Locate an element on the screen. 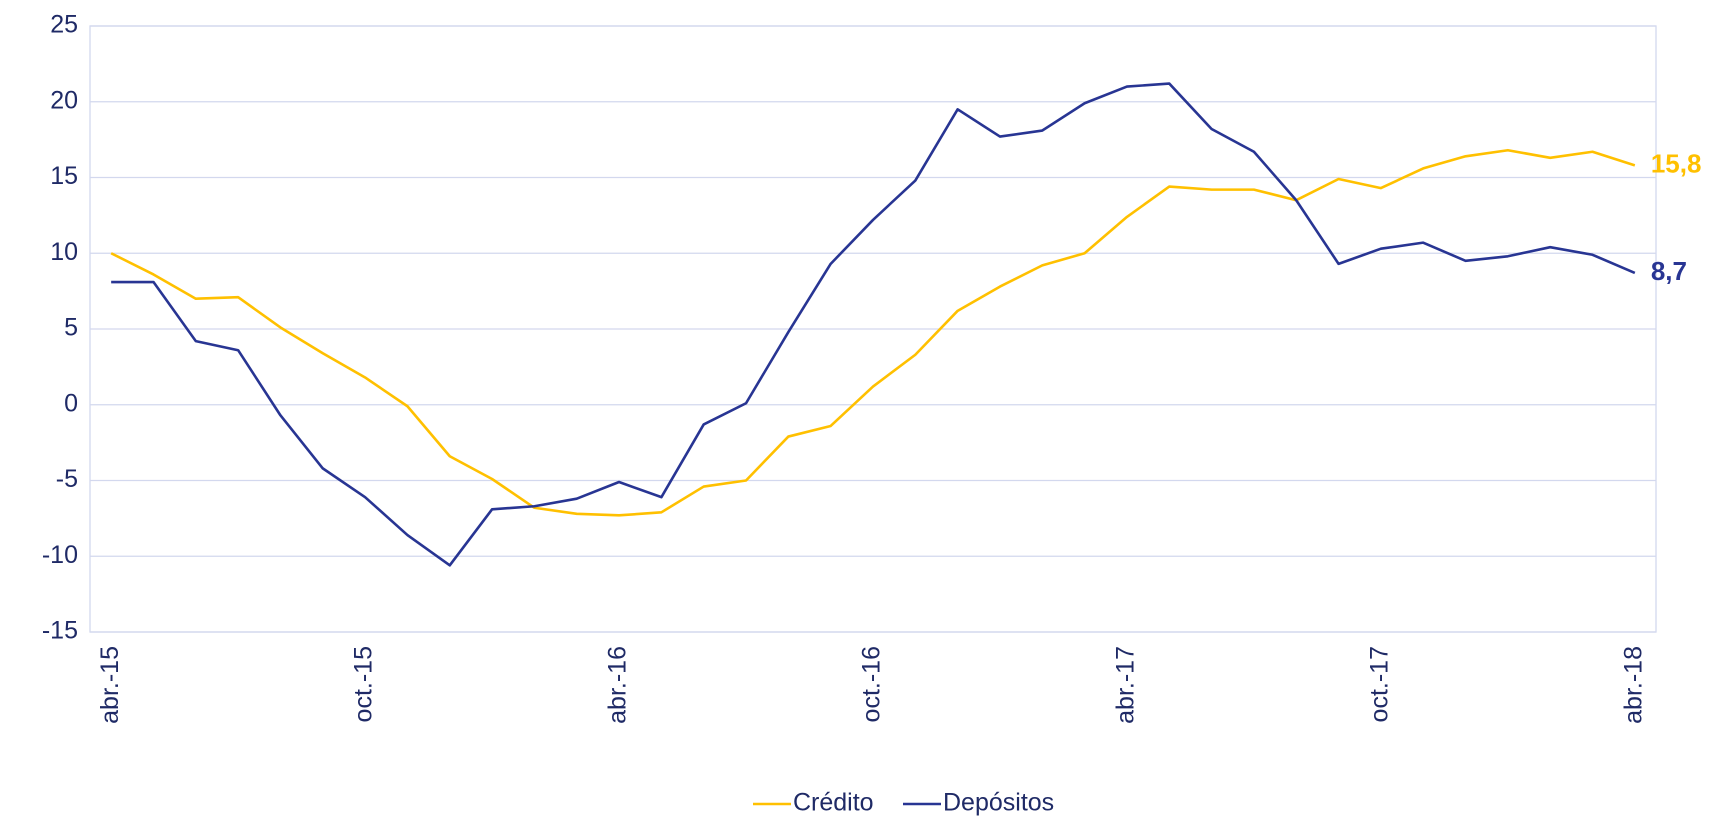 Image resolution: width=1717 pixels, height=821 pixels. y-tick-label: 5 is located at coordinates (71, 328).